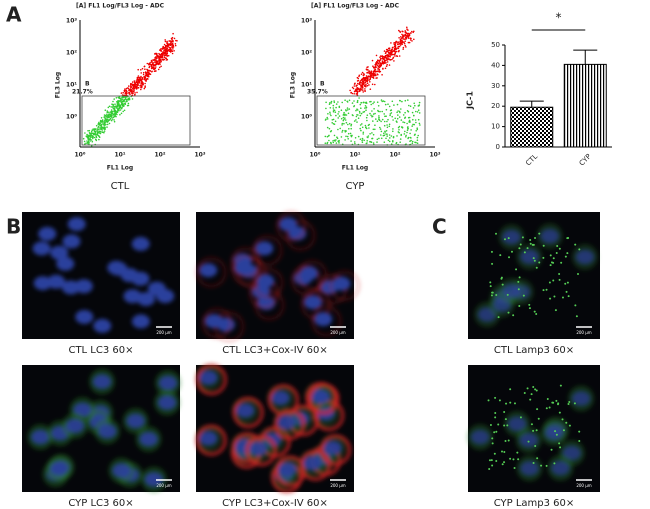 The width and height of the screenshot is (650, 509). What do you see at coordinates (306, 21) in the screenshot?
I see `y-tick-label: 10³` at bounding box center [306, 21].